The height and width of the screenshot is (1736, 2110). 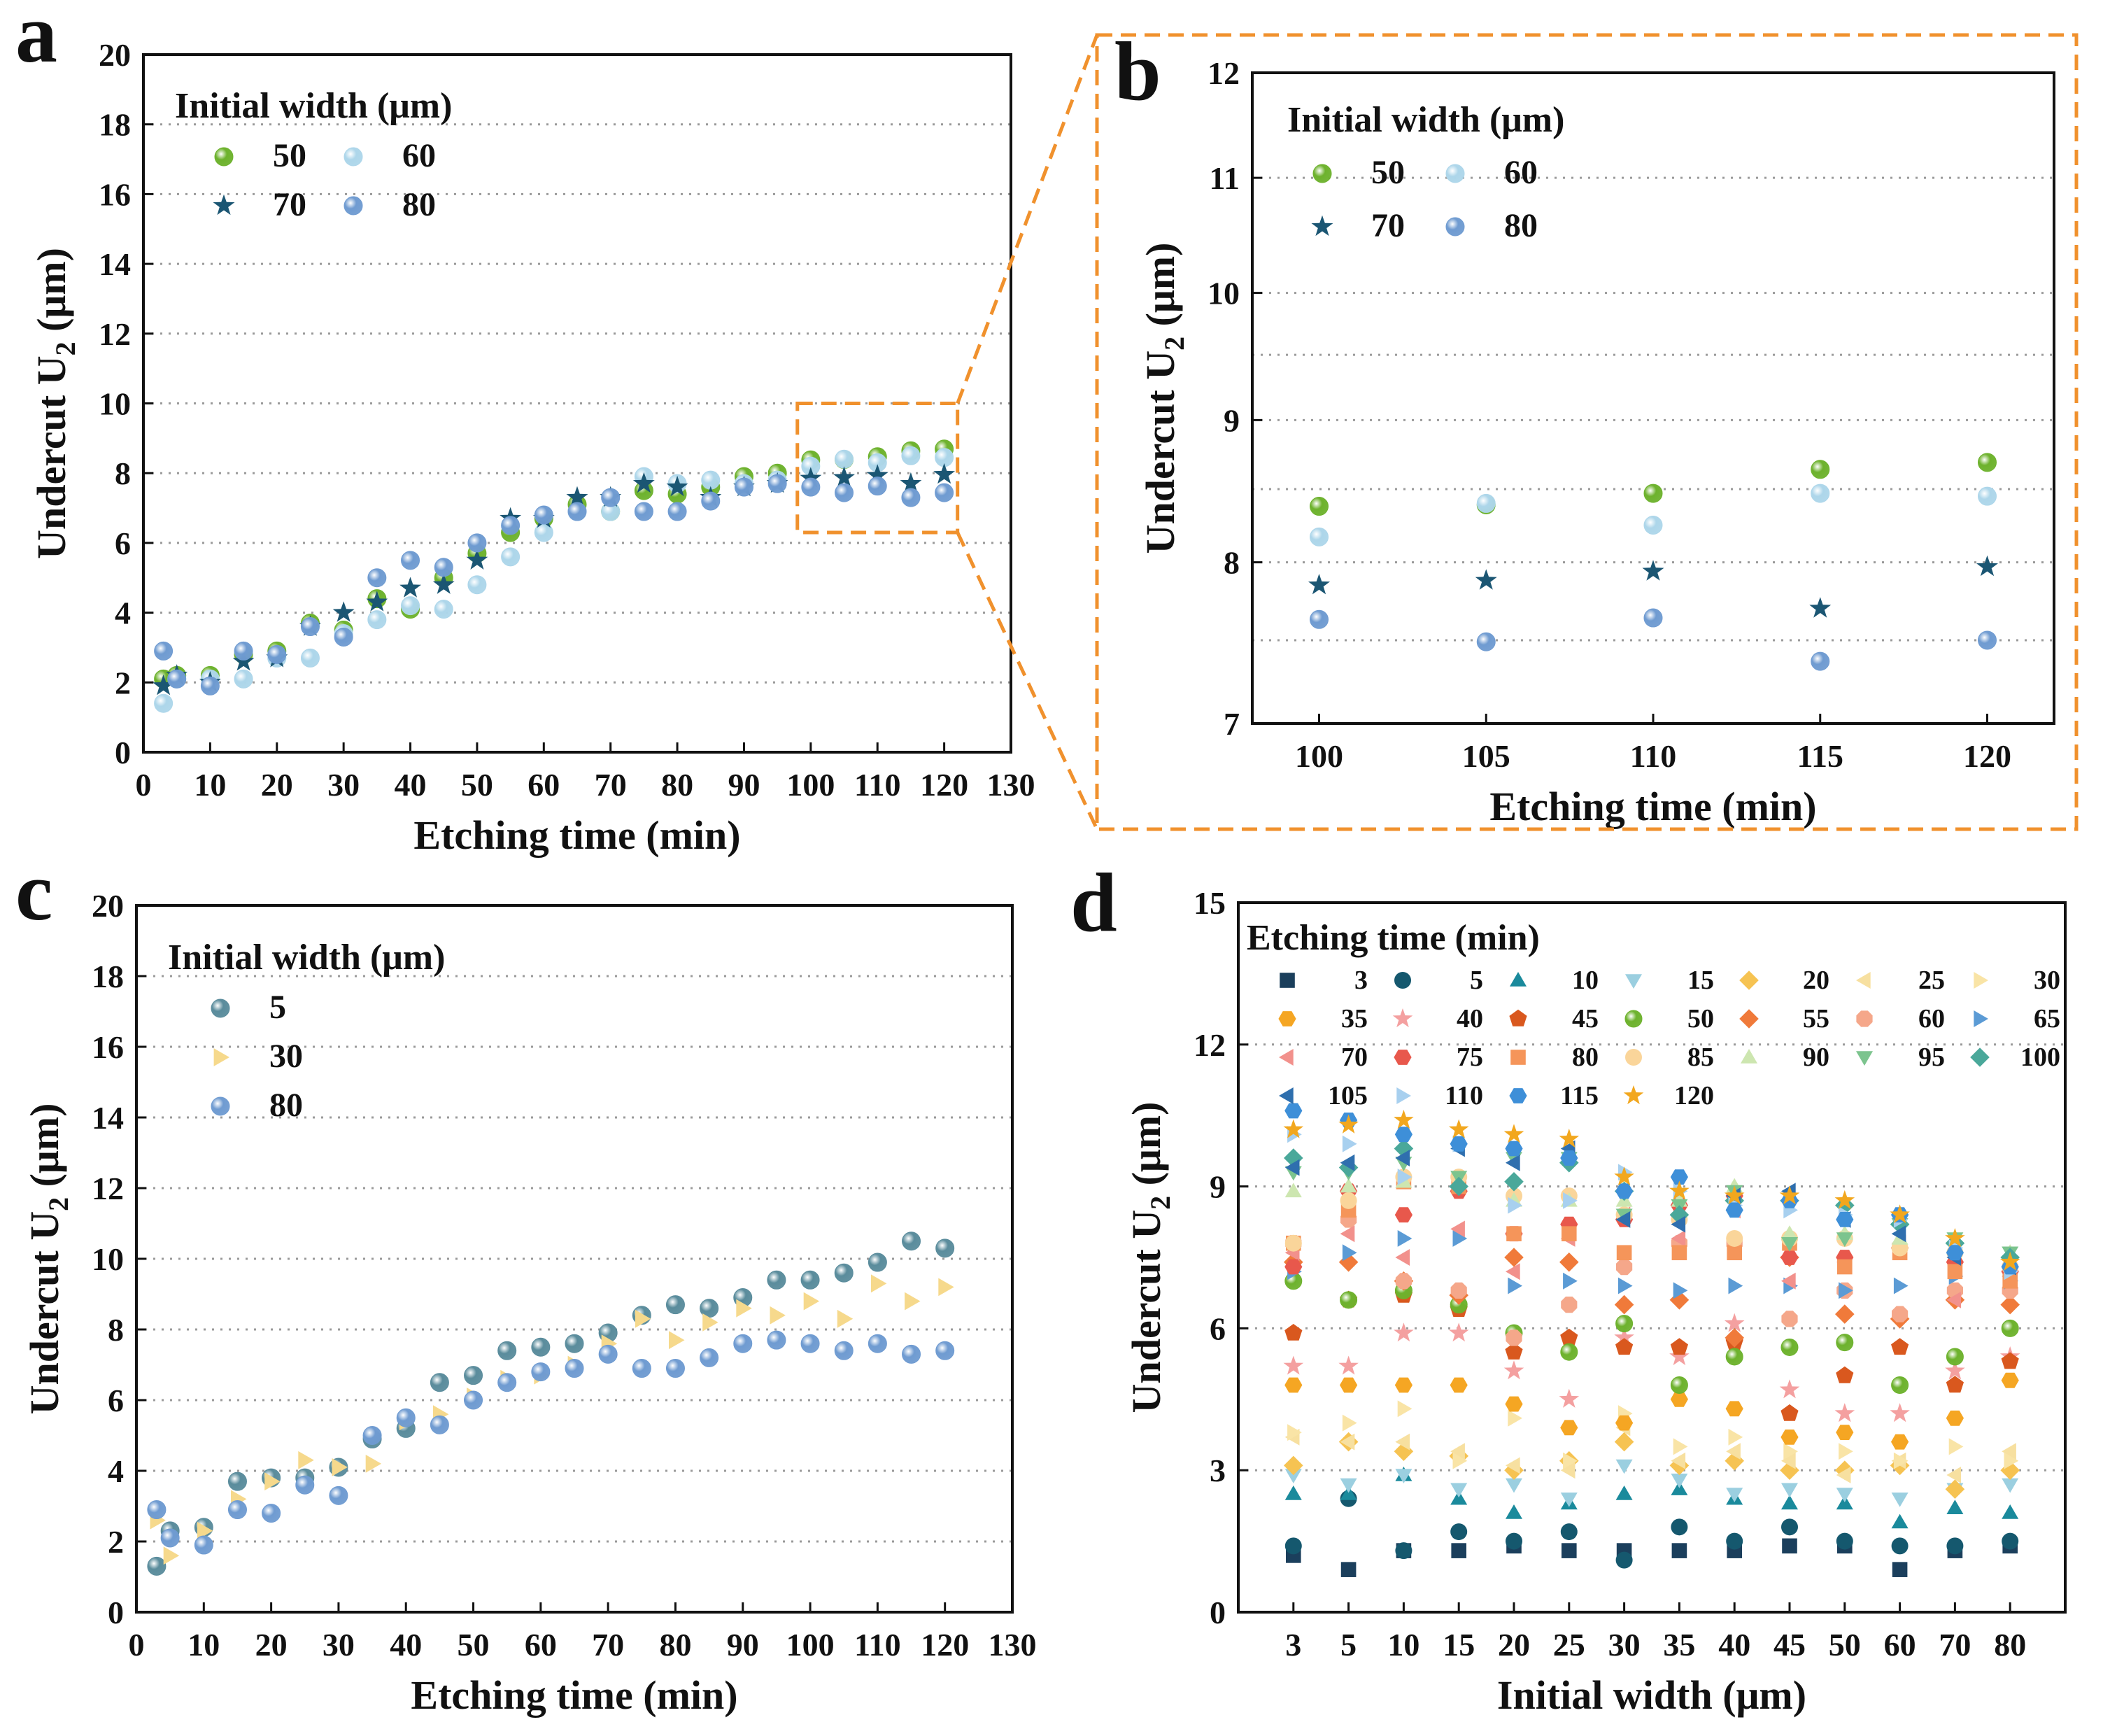 What do you see at coordinates (116, 1330) in the screenshot?
I see `y-tick-label: 8` at bounding box center [116, 1330].